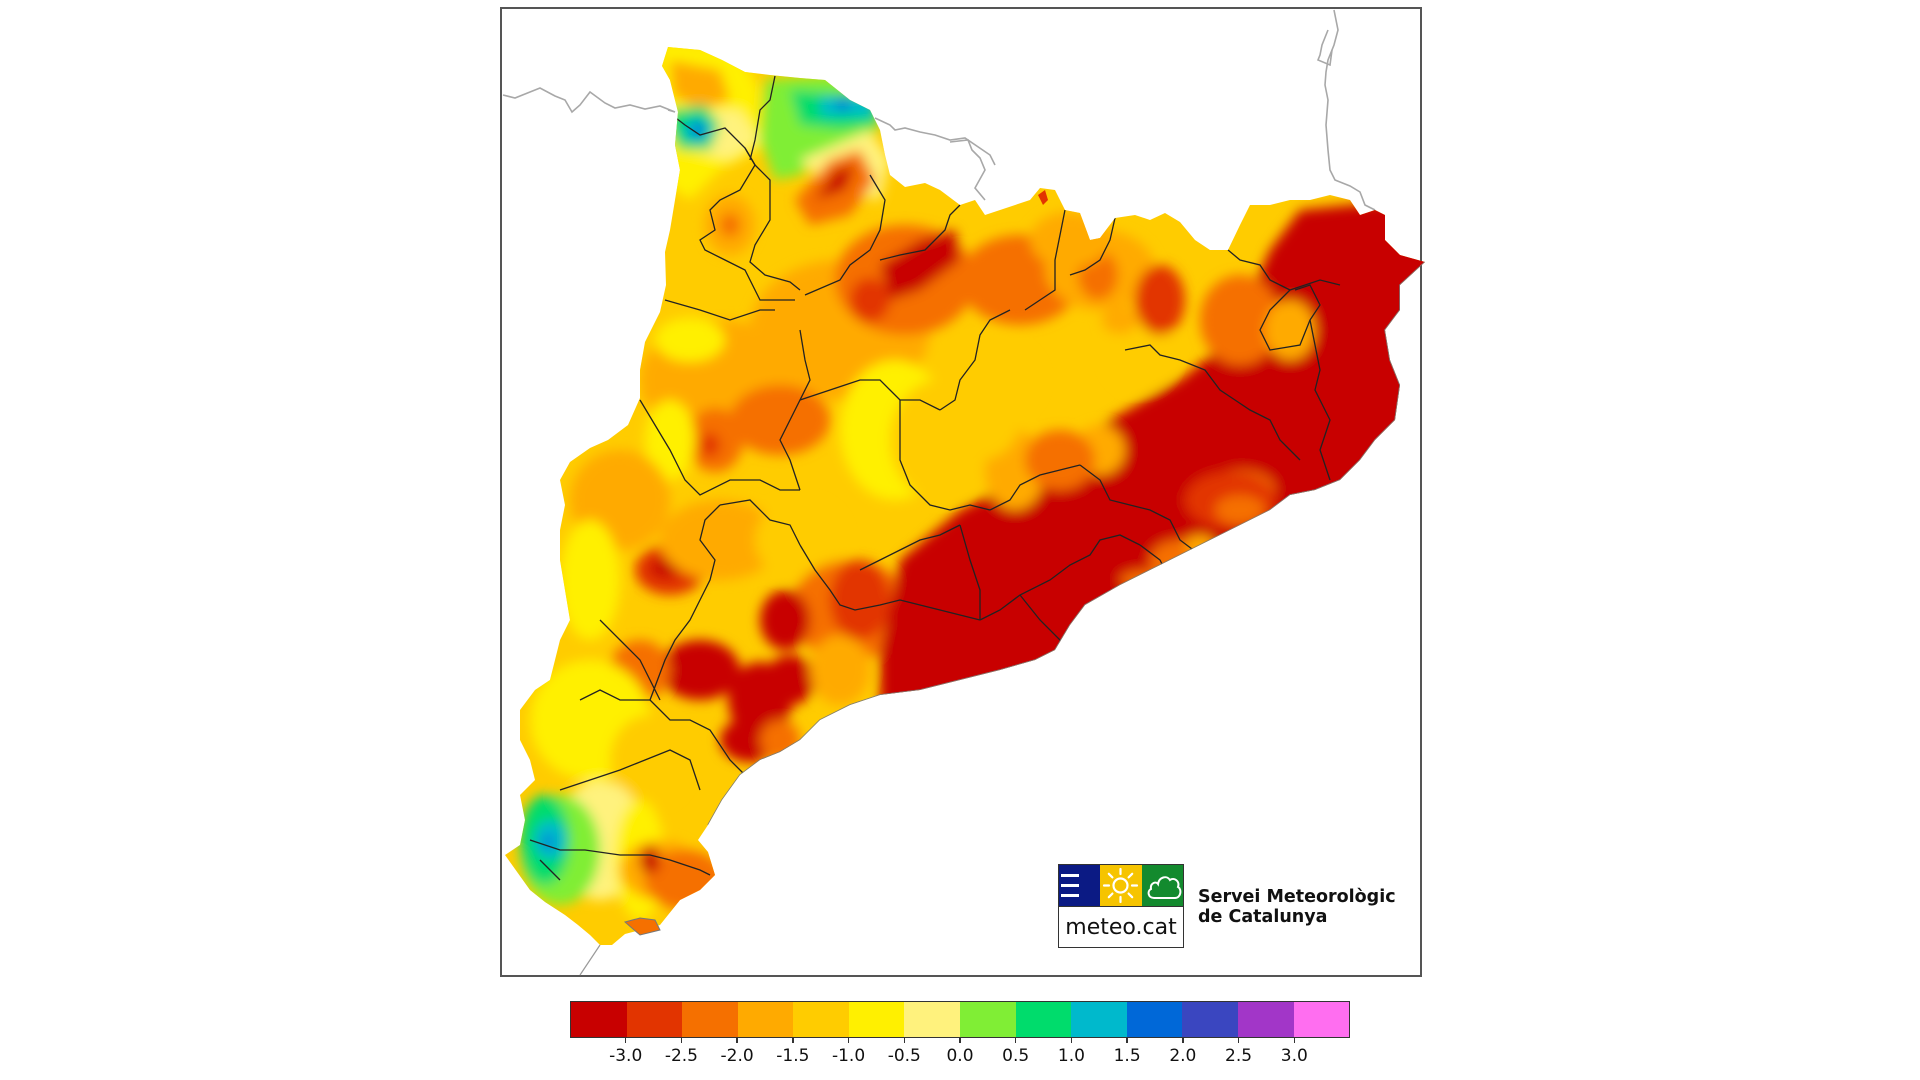 This screenshot has width=1920, height=1080. What do you see at coordinates (1127, 1056) in the screenshot?
I see `colorbar-tick-label: 1.5` at bounding box center [1127, 1056].